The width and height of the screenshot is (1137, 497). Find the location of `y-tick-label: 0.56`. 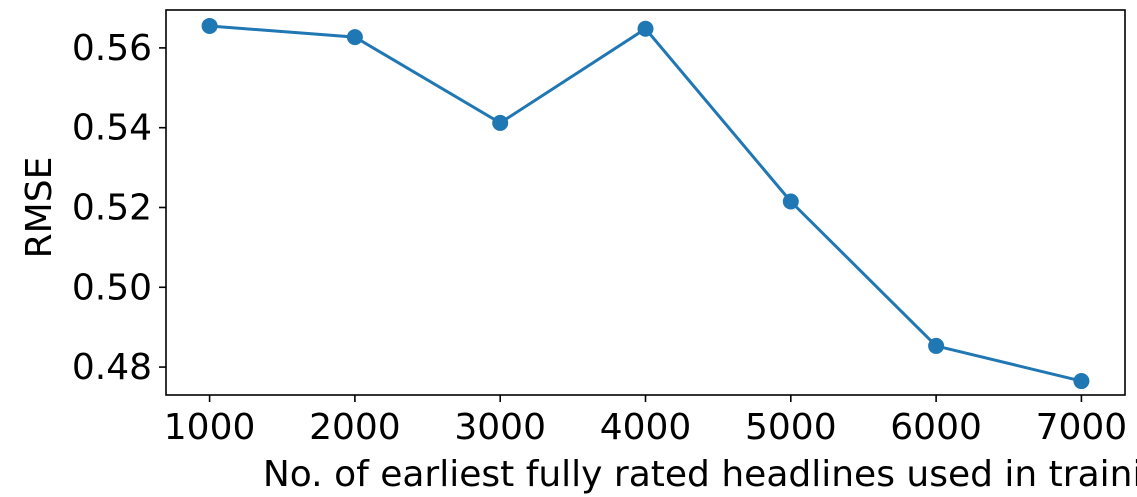

y-tick-label: 0.56 is located at coordinates (112, 48).